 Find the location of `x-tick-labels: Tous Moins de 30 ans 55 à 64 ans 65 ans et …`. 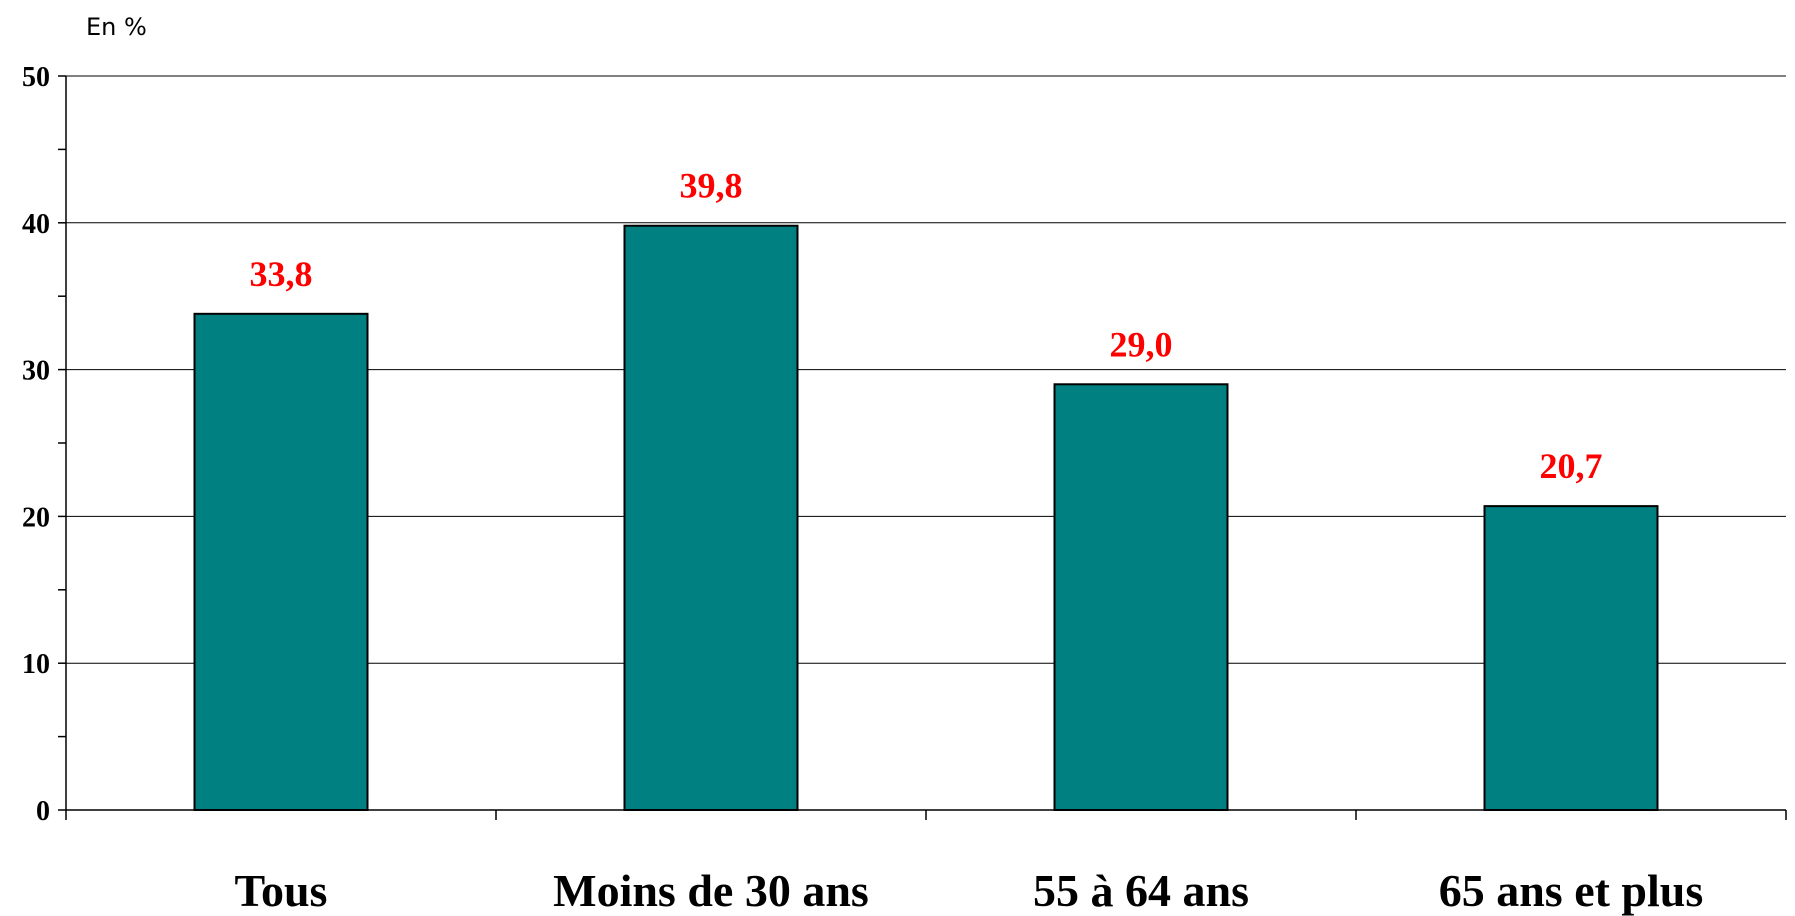

x-tick-labels: Tous Moins de 30 ans 55 à 64 ans 65 ans et … is located at coordinates (969, 890).